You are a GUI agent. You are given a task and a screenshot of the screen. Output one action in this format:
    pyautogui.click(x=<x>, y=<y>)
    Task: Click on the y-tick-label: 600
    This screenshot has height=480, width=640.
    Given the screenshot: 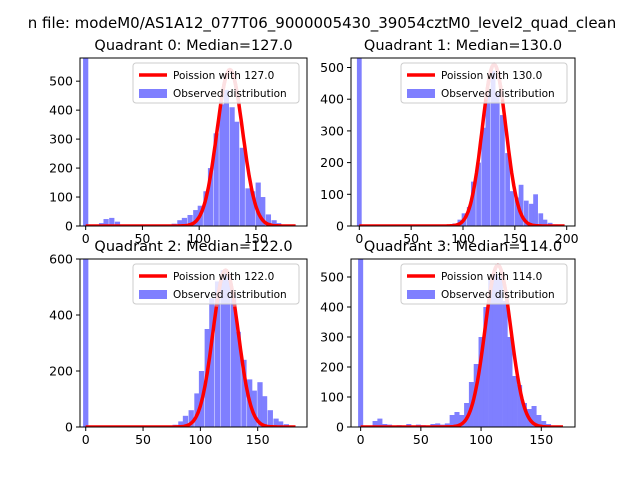 What is the action you would take?
    pyautogui.click(x=61, y=259)
    